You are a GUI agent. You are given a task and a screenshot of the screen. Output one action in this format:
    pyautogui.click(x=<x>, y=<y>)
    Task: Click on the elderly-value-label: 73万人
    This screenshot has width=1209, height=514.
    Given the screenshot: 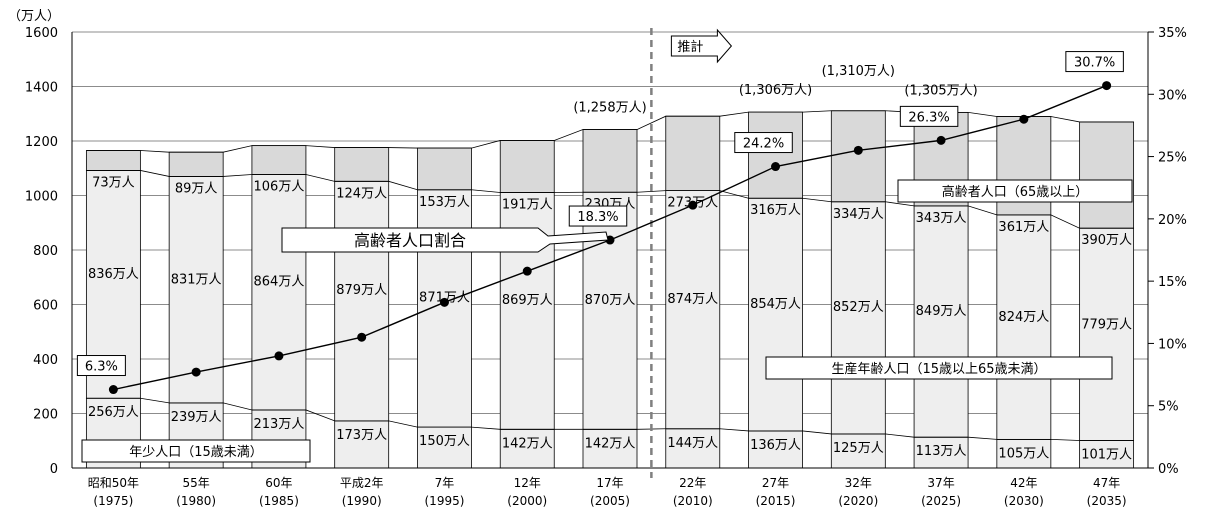 What is the action you would take?
    pyautogui.click(x=113, y=182)
    